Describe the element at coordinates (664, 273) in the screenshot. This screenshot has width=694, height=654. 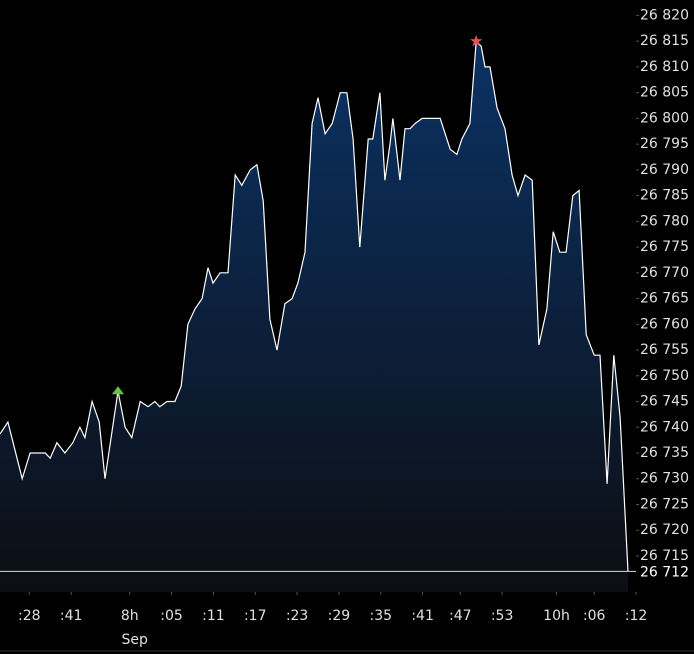
I see `y-tick-label: 26 770` at that location.